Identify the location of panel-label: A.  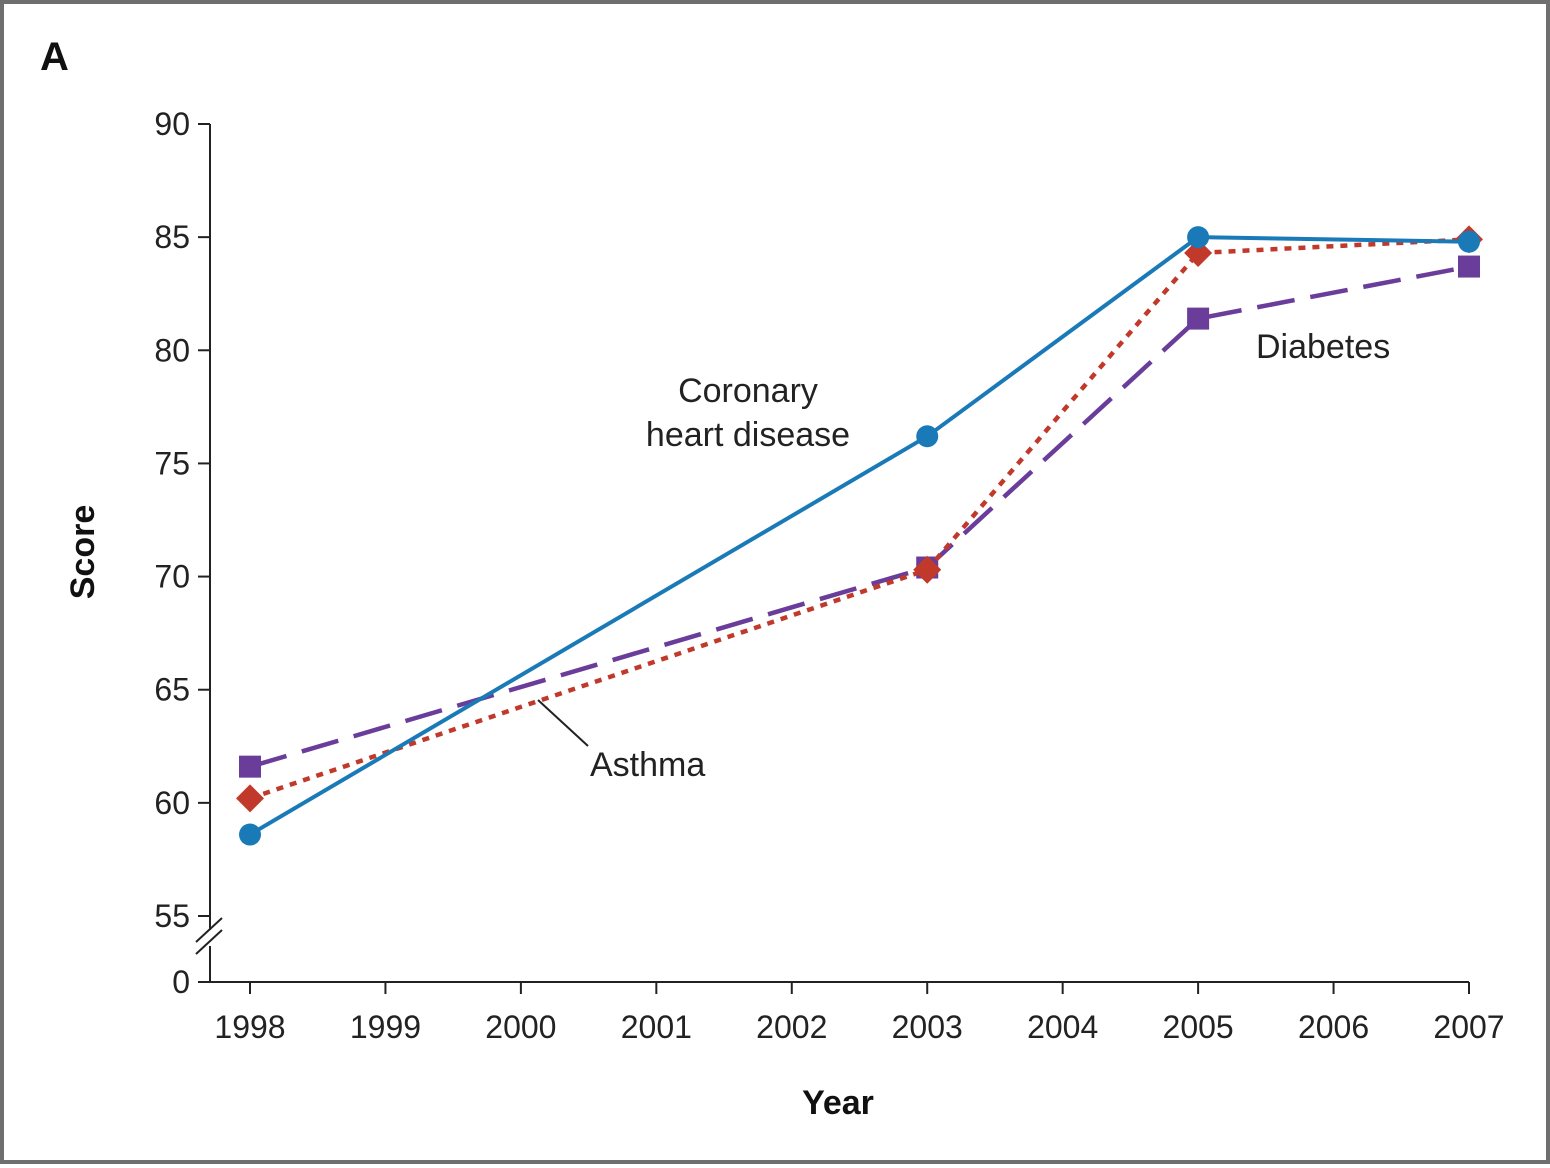
(54, 57).